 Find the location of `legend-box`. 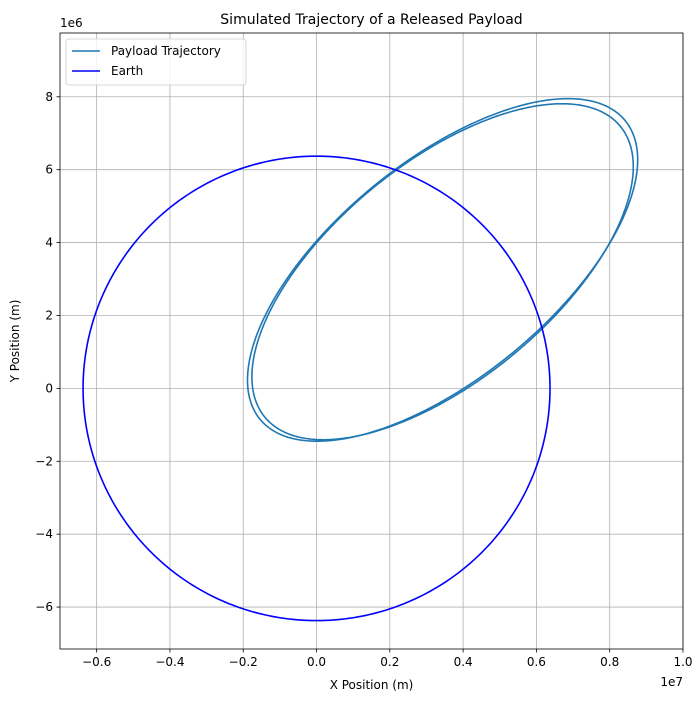

legend-box is located at coordinates (156, 62).